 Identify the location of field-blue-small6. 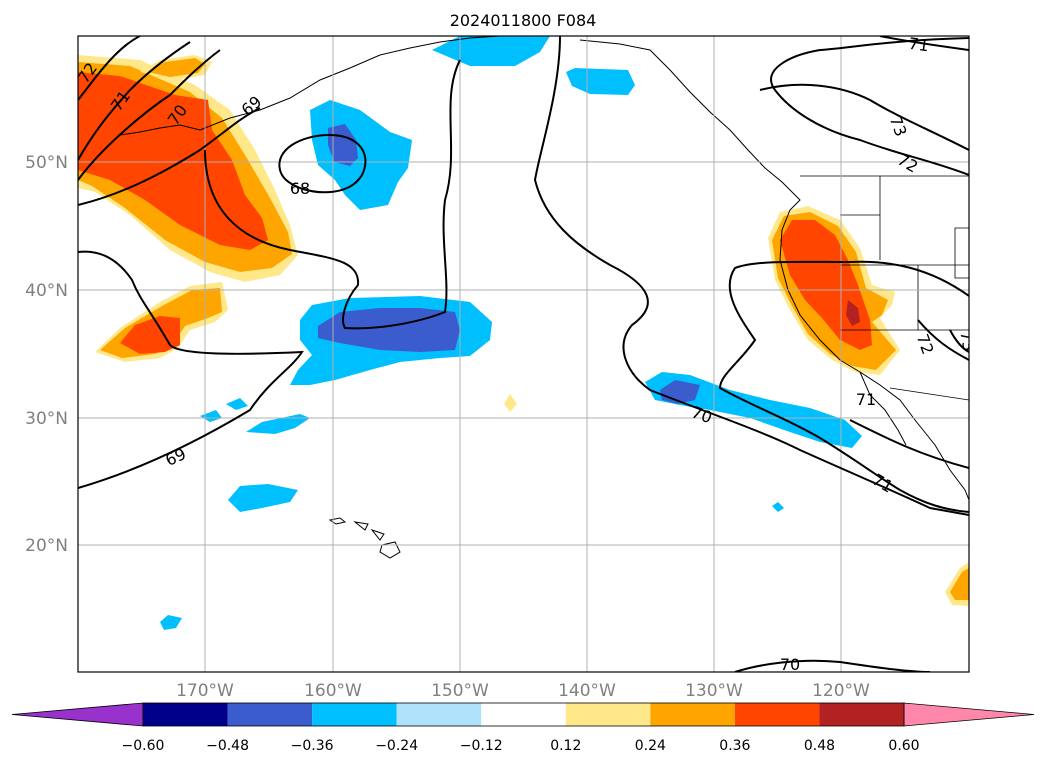
(778, 507).